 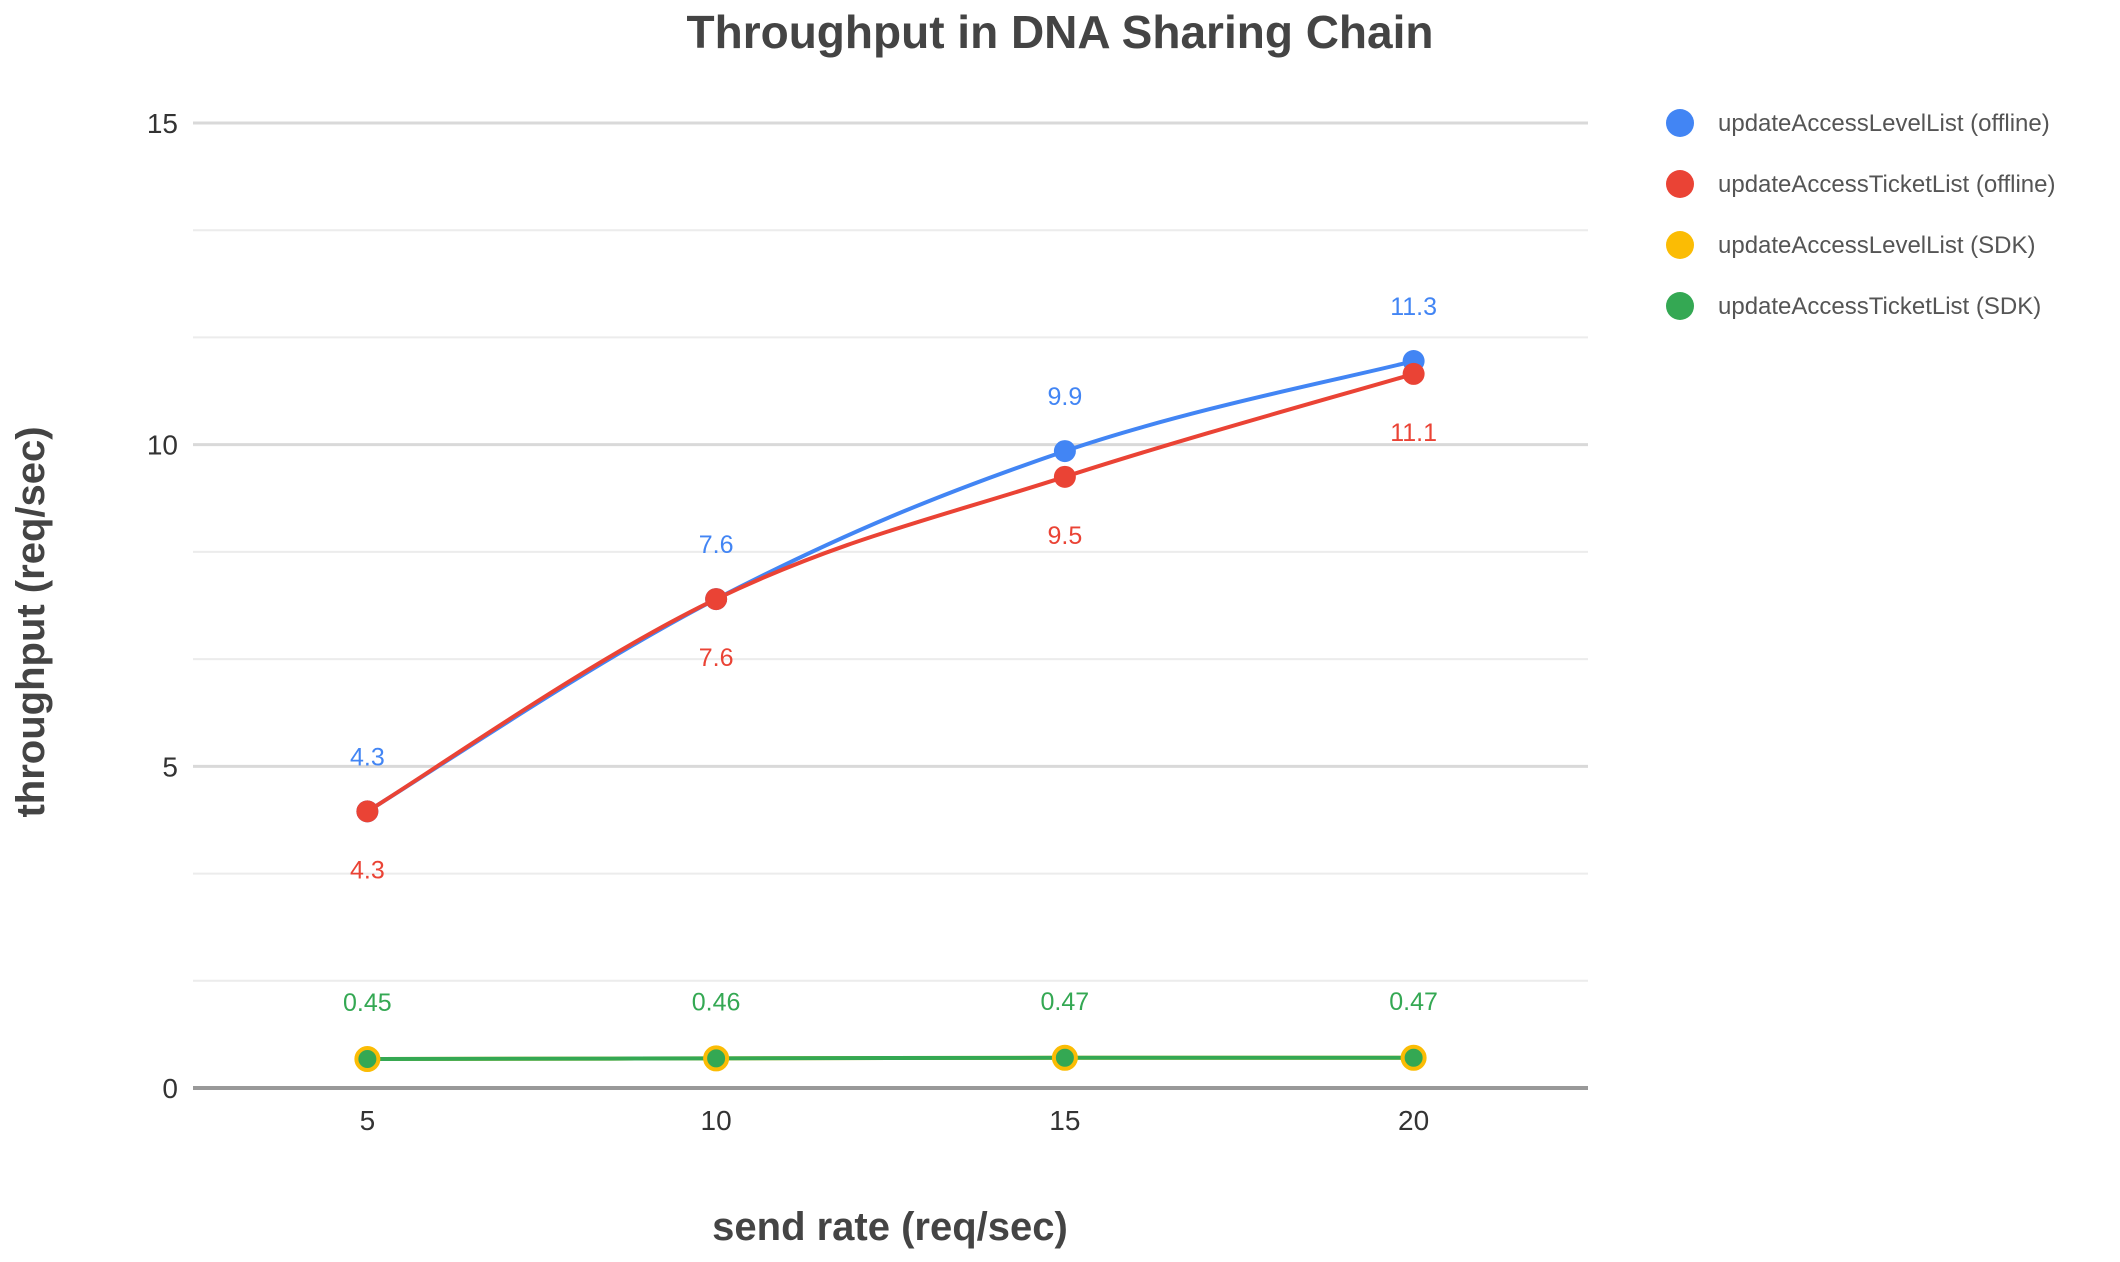 What do you see at coordinates (1413, 307) in the screenshot?
I see `data-label: 11.3` at bounding box center [1413, 307].